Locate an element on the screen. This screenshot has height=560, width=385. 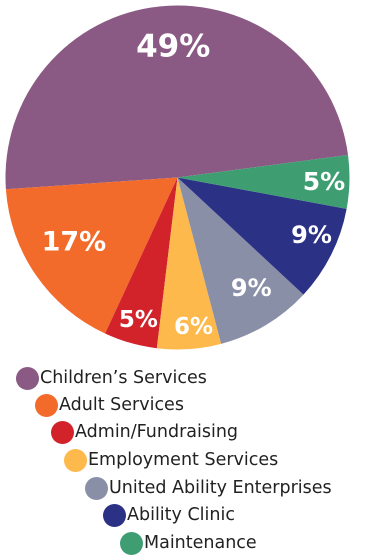
legend-swatch-maintenance is located at coordinates (131, 543).